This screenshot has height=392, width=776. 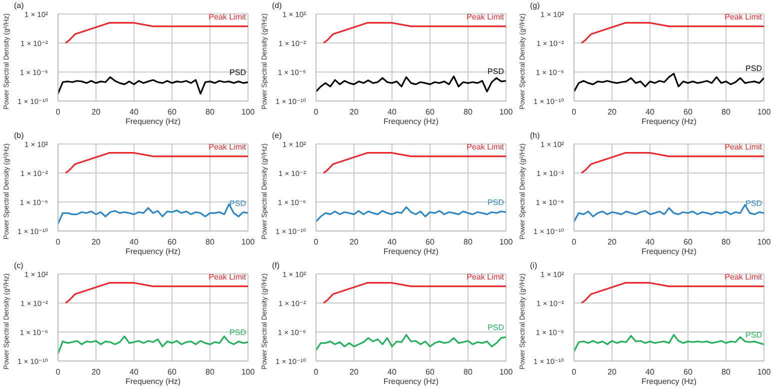 What do you see at coordinates (276, 265) in the screenshot?
I see `chart-title: (f)` at bounding box center [276, 265].